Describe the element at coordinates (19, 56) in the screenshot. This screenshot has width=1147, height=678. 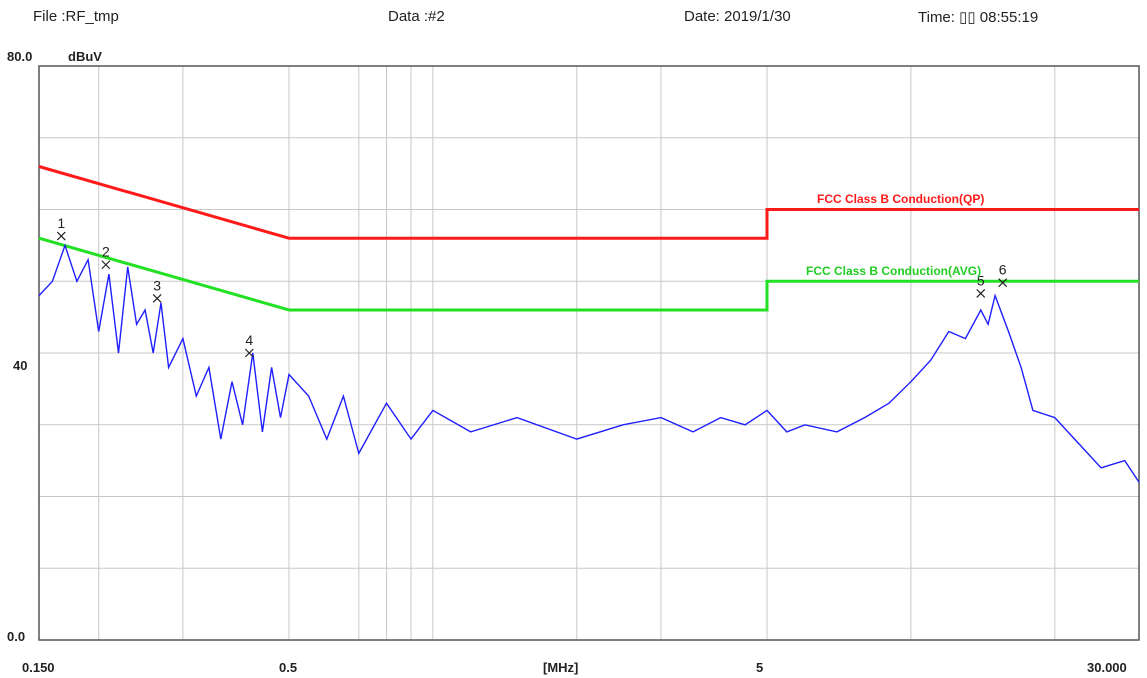
I see `y-tick-top: 80.0` at that location.